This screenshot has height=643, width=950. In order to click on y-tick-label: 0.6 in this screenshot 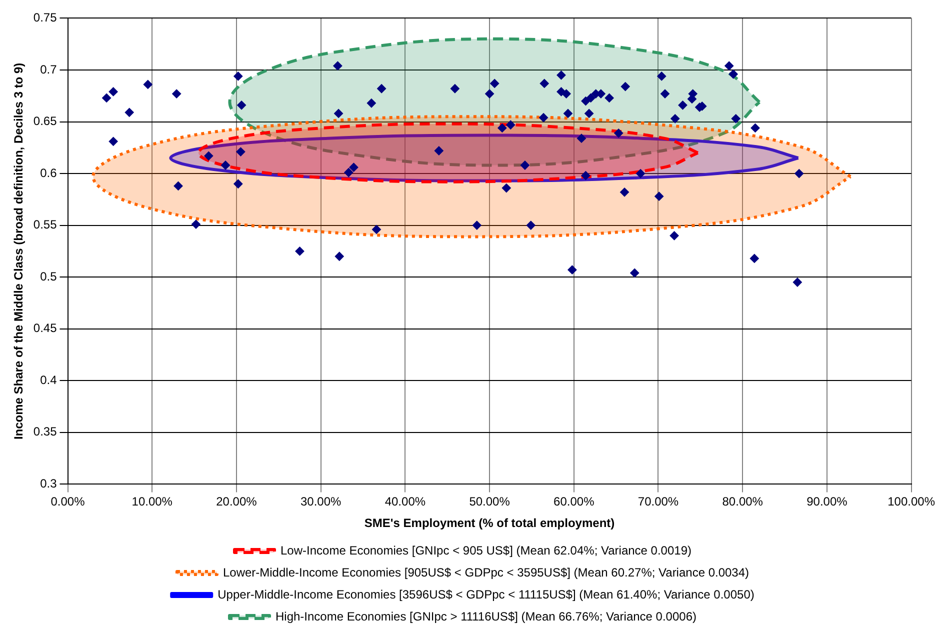, I will do `click(49, 173)`.